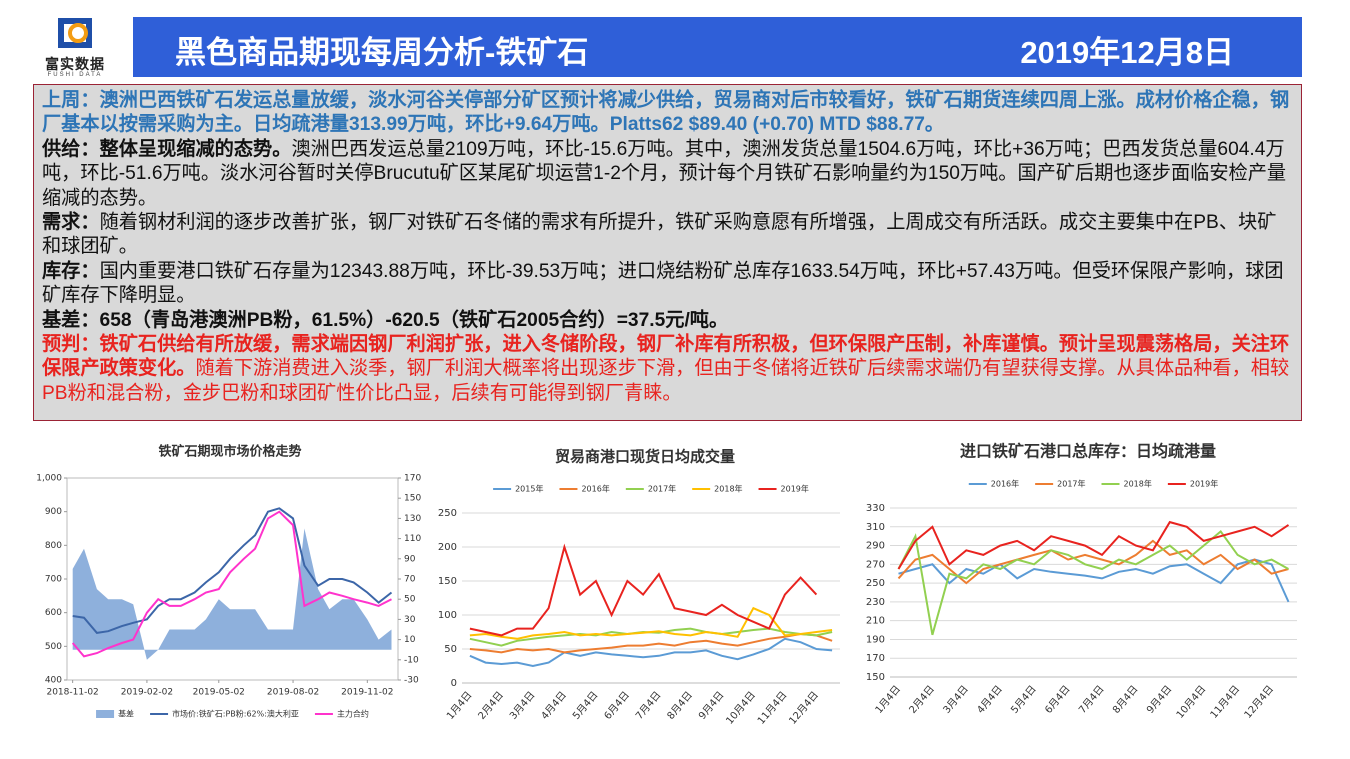 The height and width of the screenshot is (759, 1350). What do you see at coordinates (1005, 484) in the screenshot?
I see `legend-label: 2016年` at bounding box center [1005, 484].